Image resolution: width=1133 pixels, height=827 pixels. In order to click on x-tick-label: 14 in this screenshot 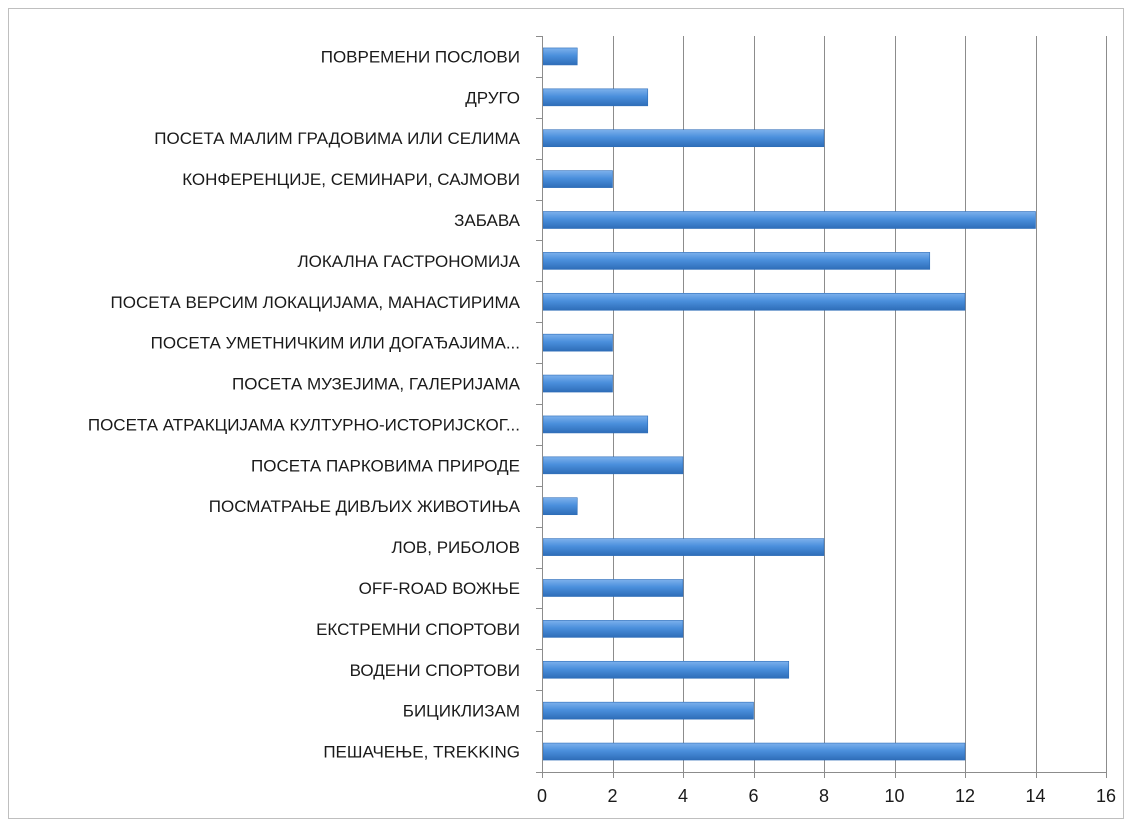, I will do `click(1035, 796)`.